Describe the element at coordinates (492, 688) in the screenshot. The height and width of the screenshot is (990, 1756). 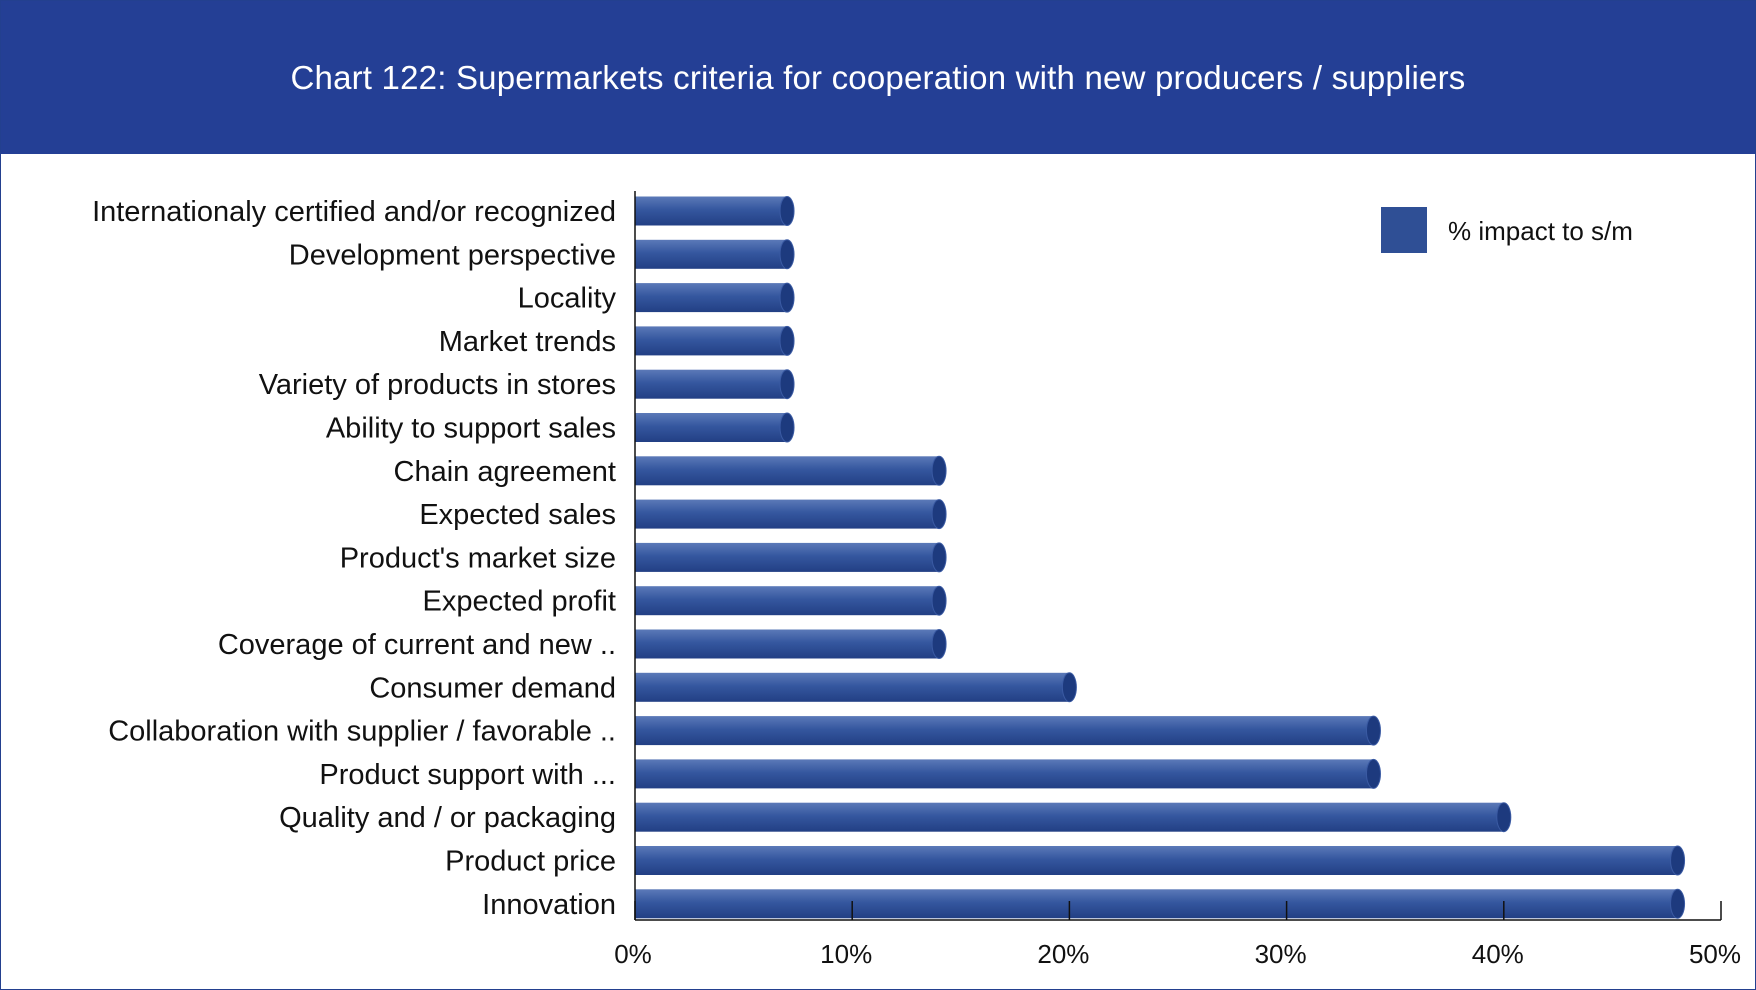
I see `category-label: Consumer demand` at that location.